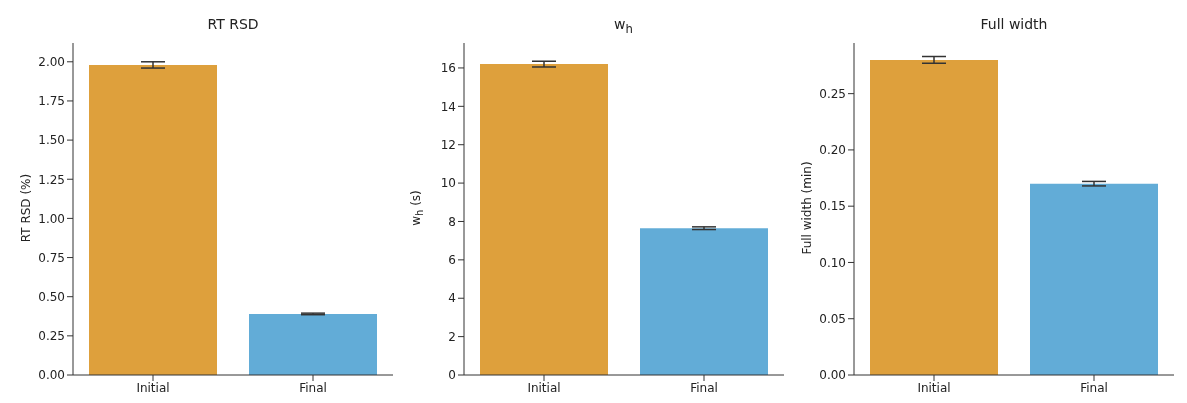 Image resolution: width=1187 pixels, height=403 pixels. Describe the element at coordinates (623, 26) in the screenshot. I see `chart-title: w$_{h}$` at that location.